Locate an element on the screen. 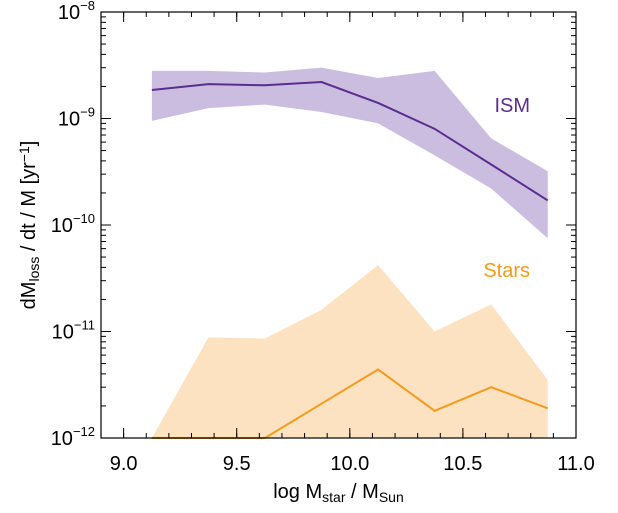 The image size is (618, 513). series-label: ISM is located at coordinates (512, 106).